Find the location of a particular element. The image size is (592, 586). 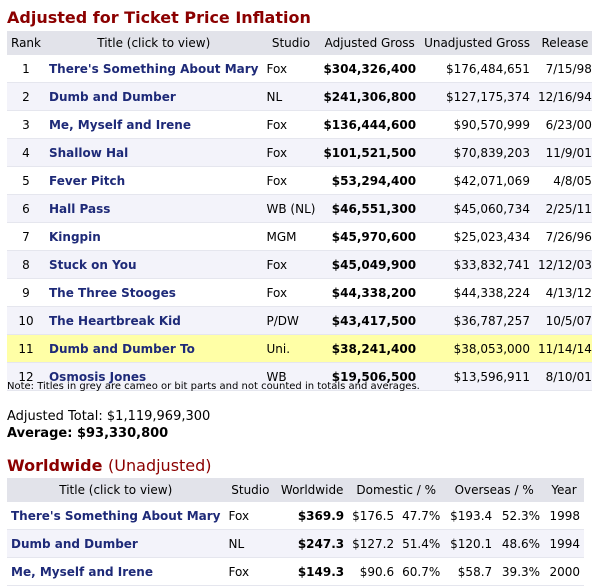

ww-header-domestic: Domestic / % is located at coordinates (396, 490).